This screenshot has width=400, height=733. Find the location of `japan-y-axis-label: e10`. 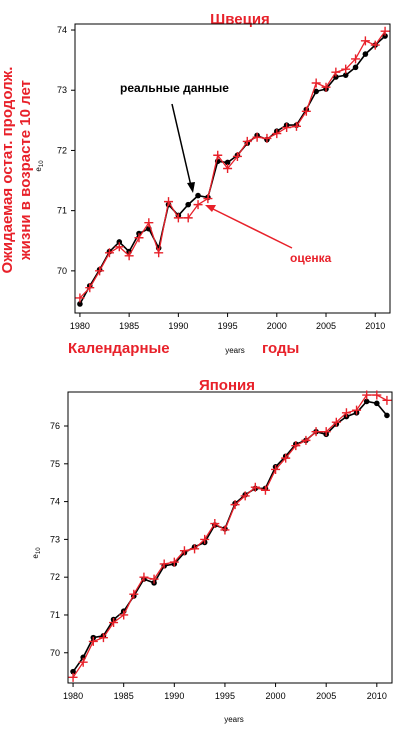

japan-y-axis-label: e10 is located at coordinates (36, 553).